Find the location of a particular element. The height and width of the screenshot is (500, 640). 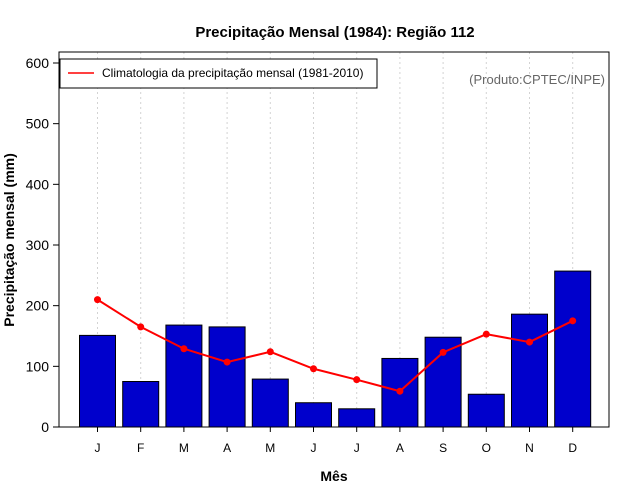

climatology-line is located at coordinates (335, 345).